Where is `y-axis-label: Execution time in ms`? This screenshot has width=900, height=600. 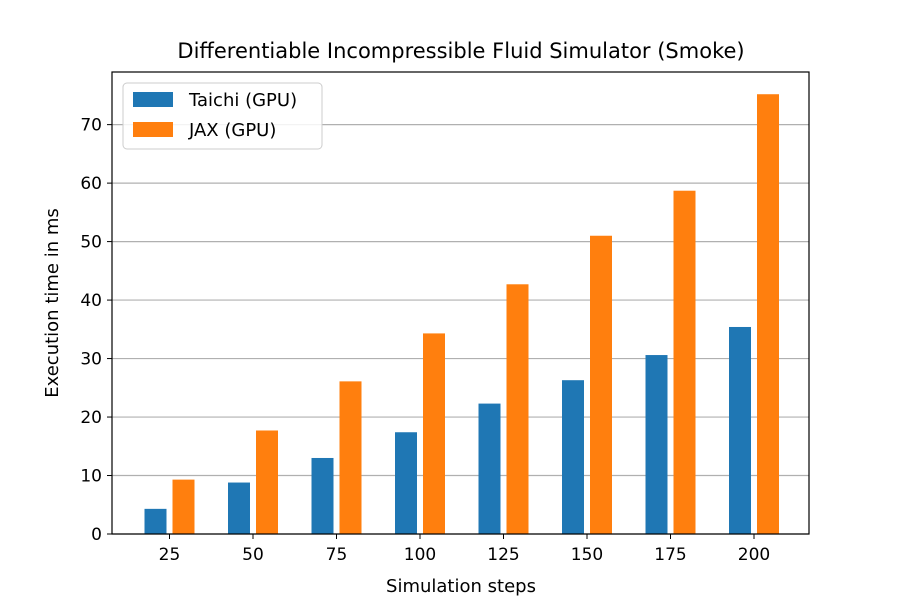 y-axis-label: Execution time in ms is located at coordinates (52, 302).